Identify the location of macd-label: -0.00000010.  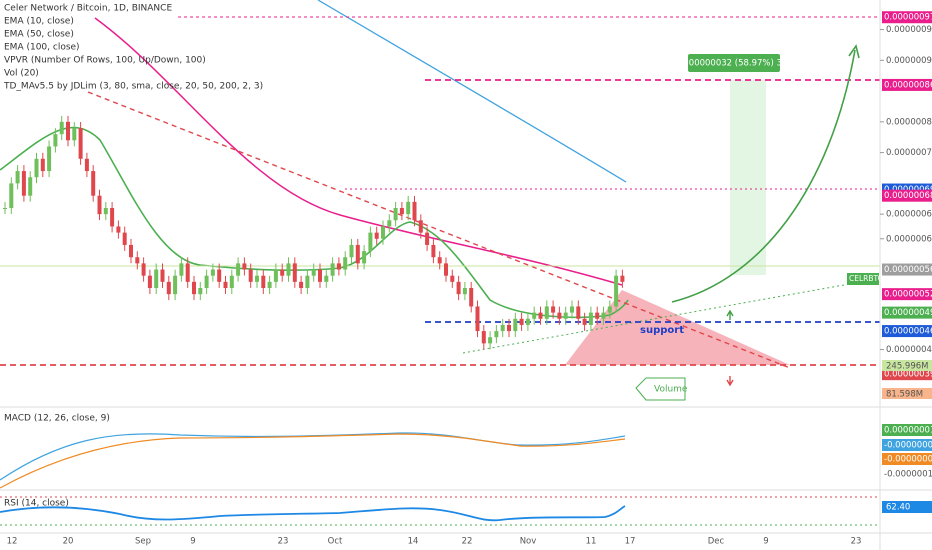
(908, 475).